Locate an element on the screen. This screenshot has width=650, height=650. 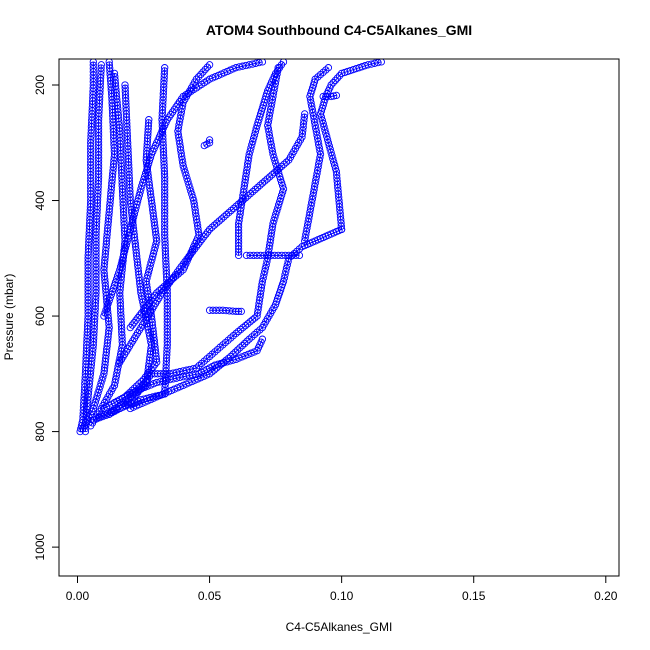
x-tick-label: 0.10 is located at coordinates (342, 596).